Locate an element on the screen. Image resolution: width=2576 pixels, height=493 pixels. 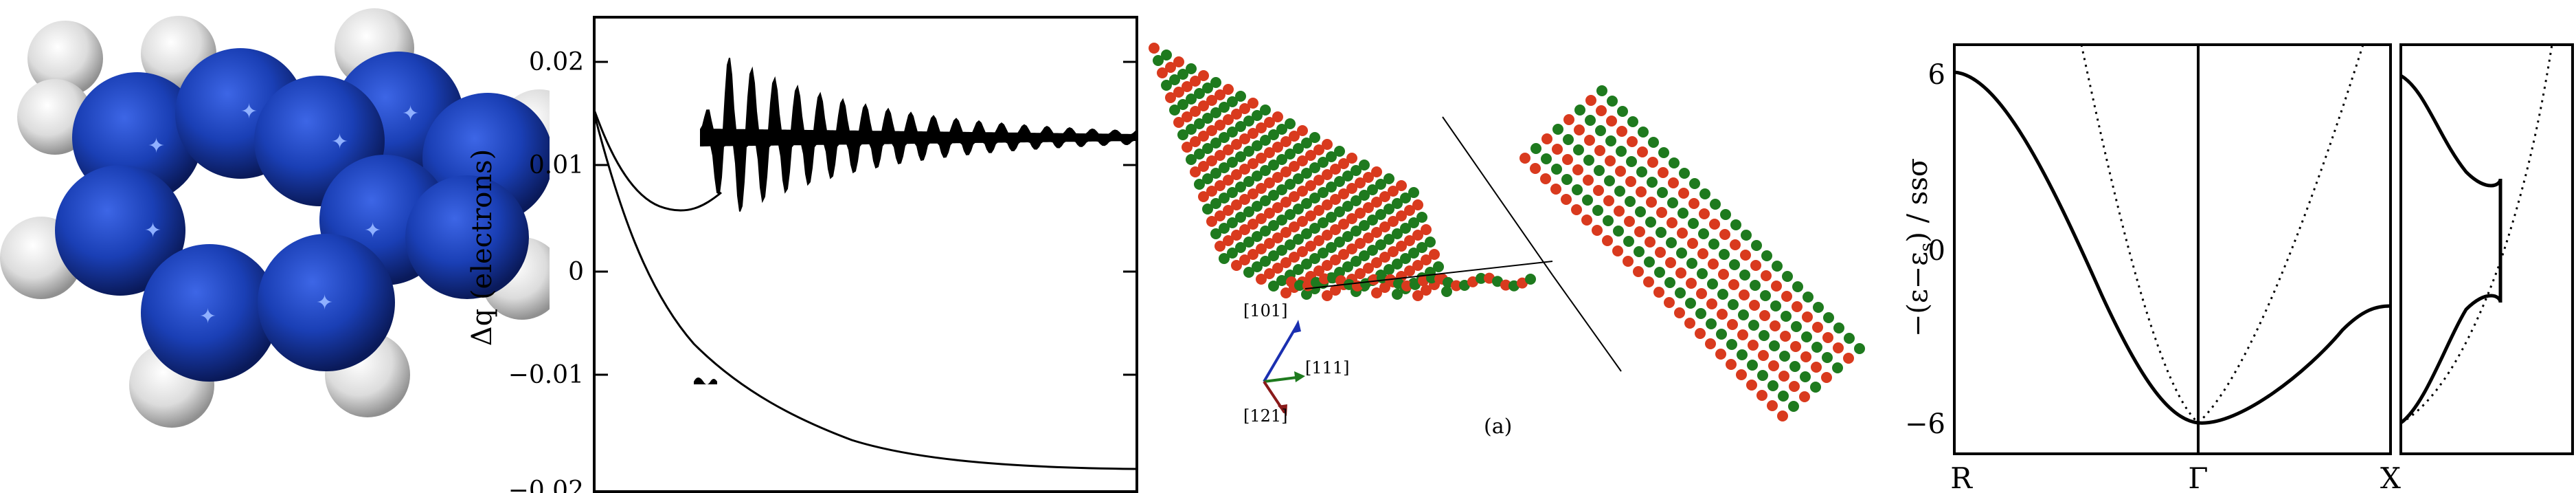
y-tick-label: −0.01 is located at coordinates (546, 375).